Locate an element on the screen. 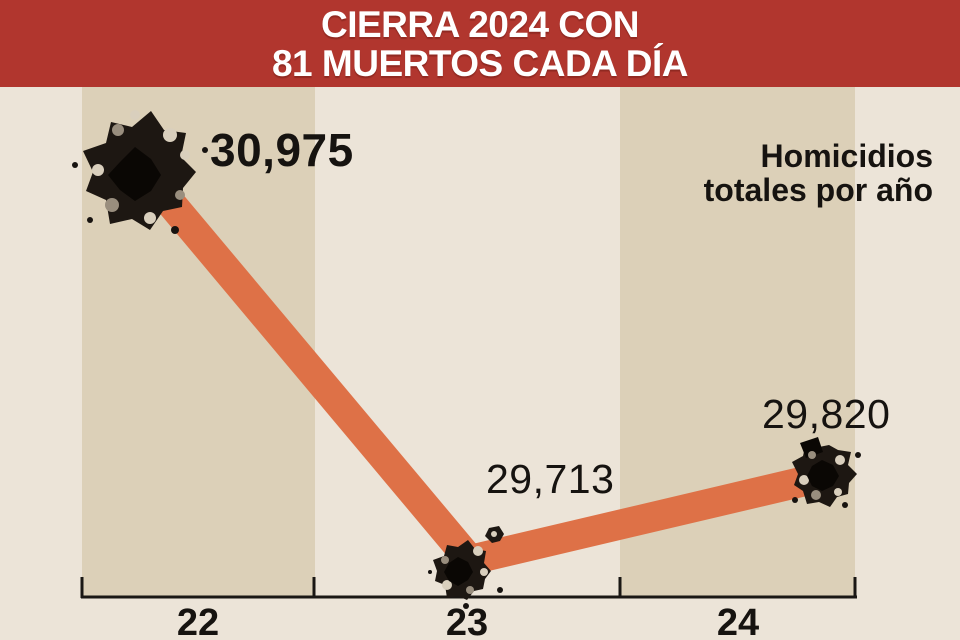 This screenshot has width=960, height=640. x-tick-label-23: 23 is located at coordinates (467, 621).